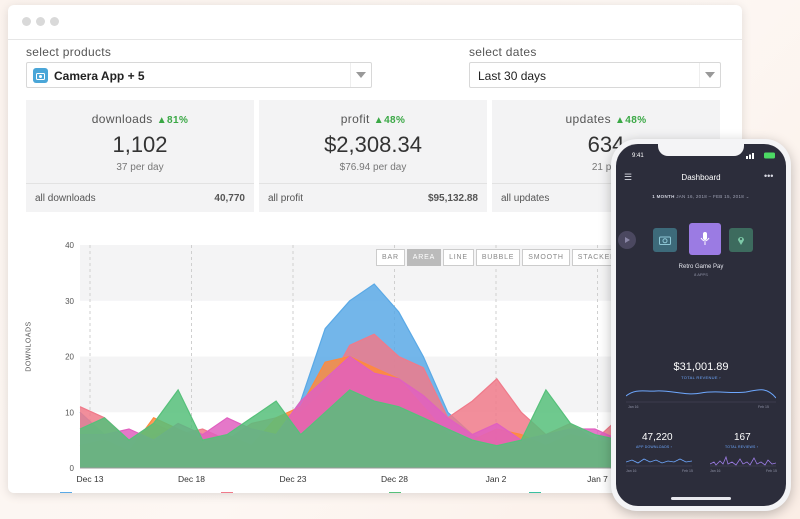 Image resolution: width=800 pixels, height=519 pixels. Describe the element at coordinates (26, 21) in the screenshot. I see `window-control-close` at that location.